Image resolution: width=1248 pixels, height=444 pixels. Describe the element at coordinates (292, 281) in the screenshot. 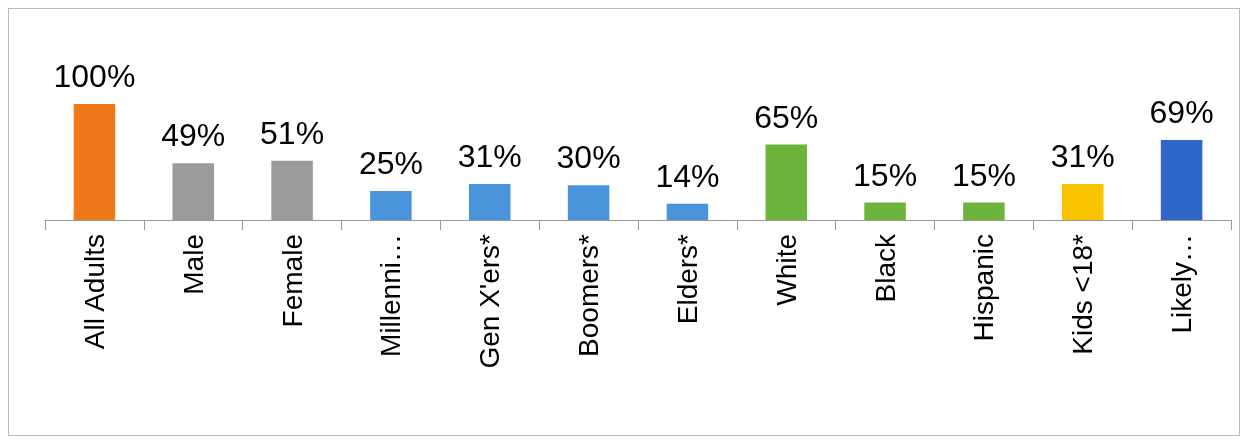

I see `x-tick-label: Female` at that location.